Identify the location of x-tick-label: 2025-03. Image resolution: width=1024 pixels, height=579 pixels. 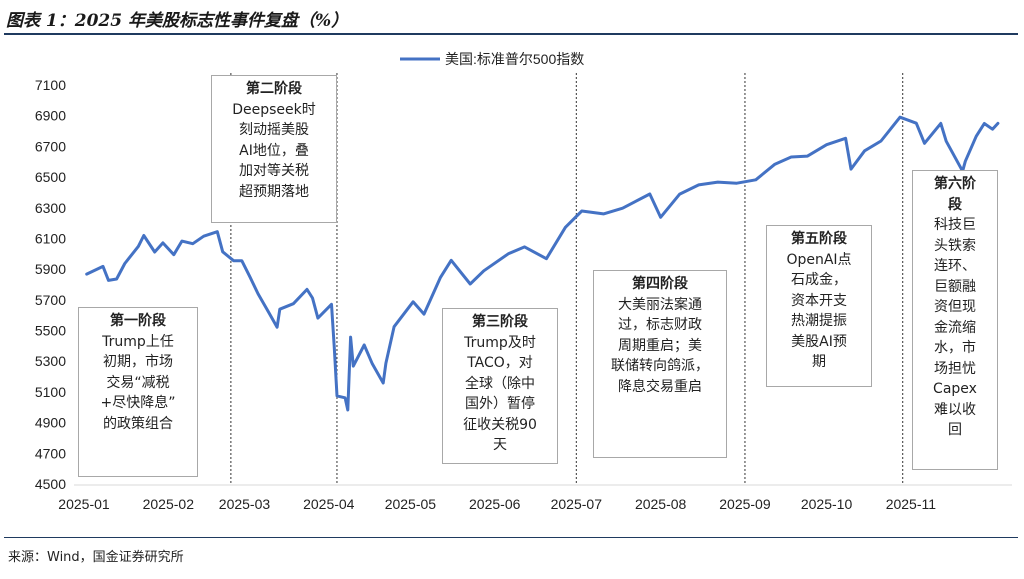
(245, 504).